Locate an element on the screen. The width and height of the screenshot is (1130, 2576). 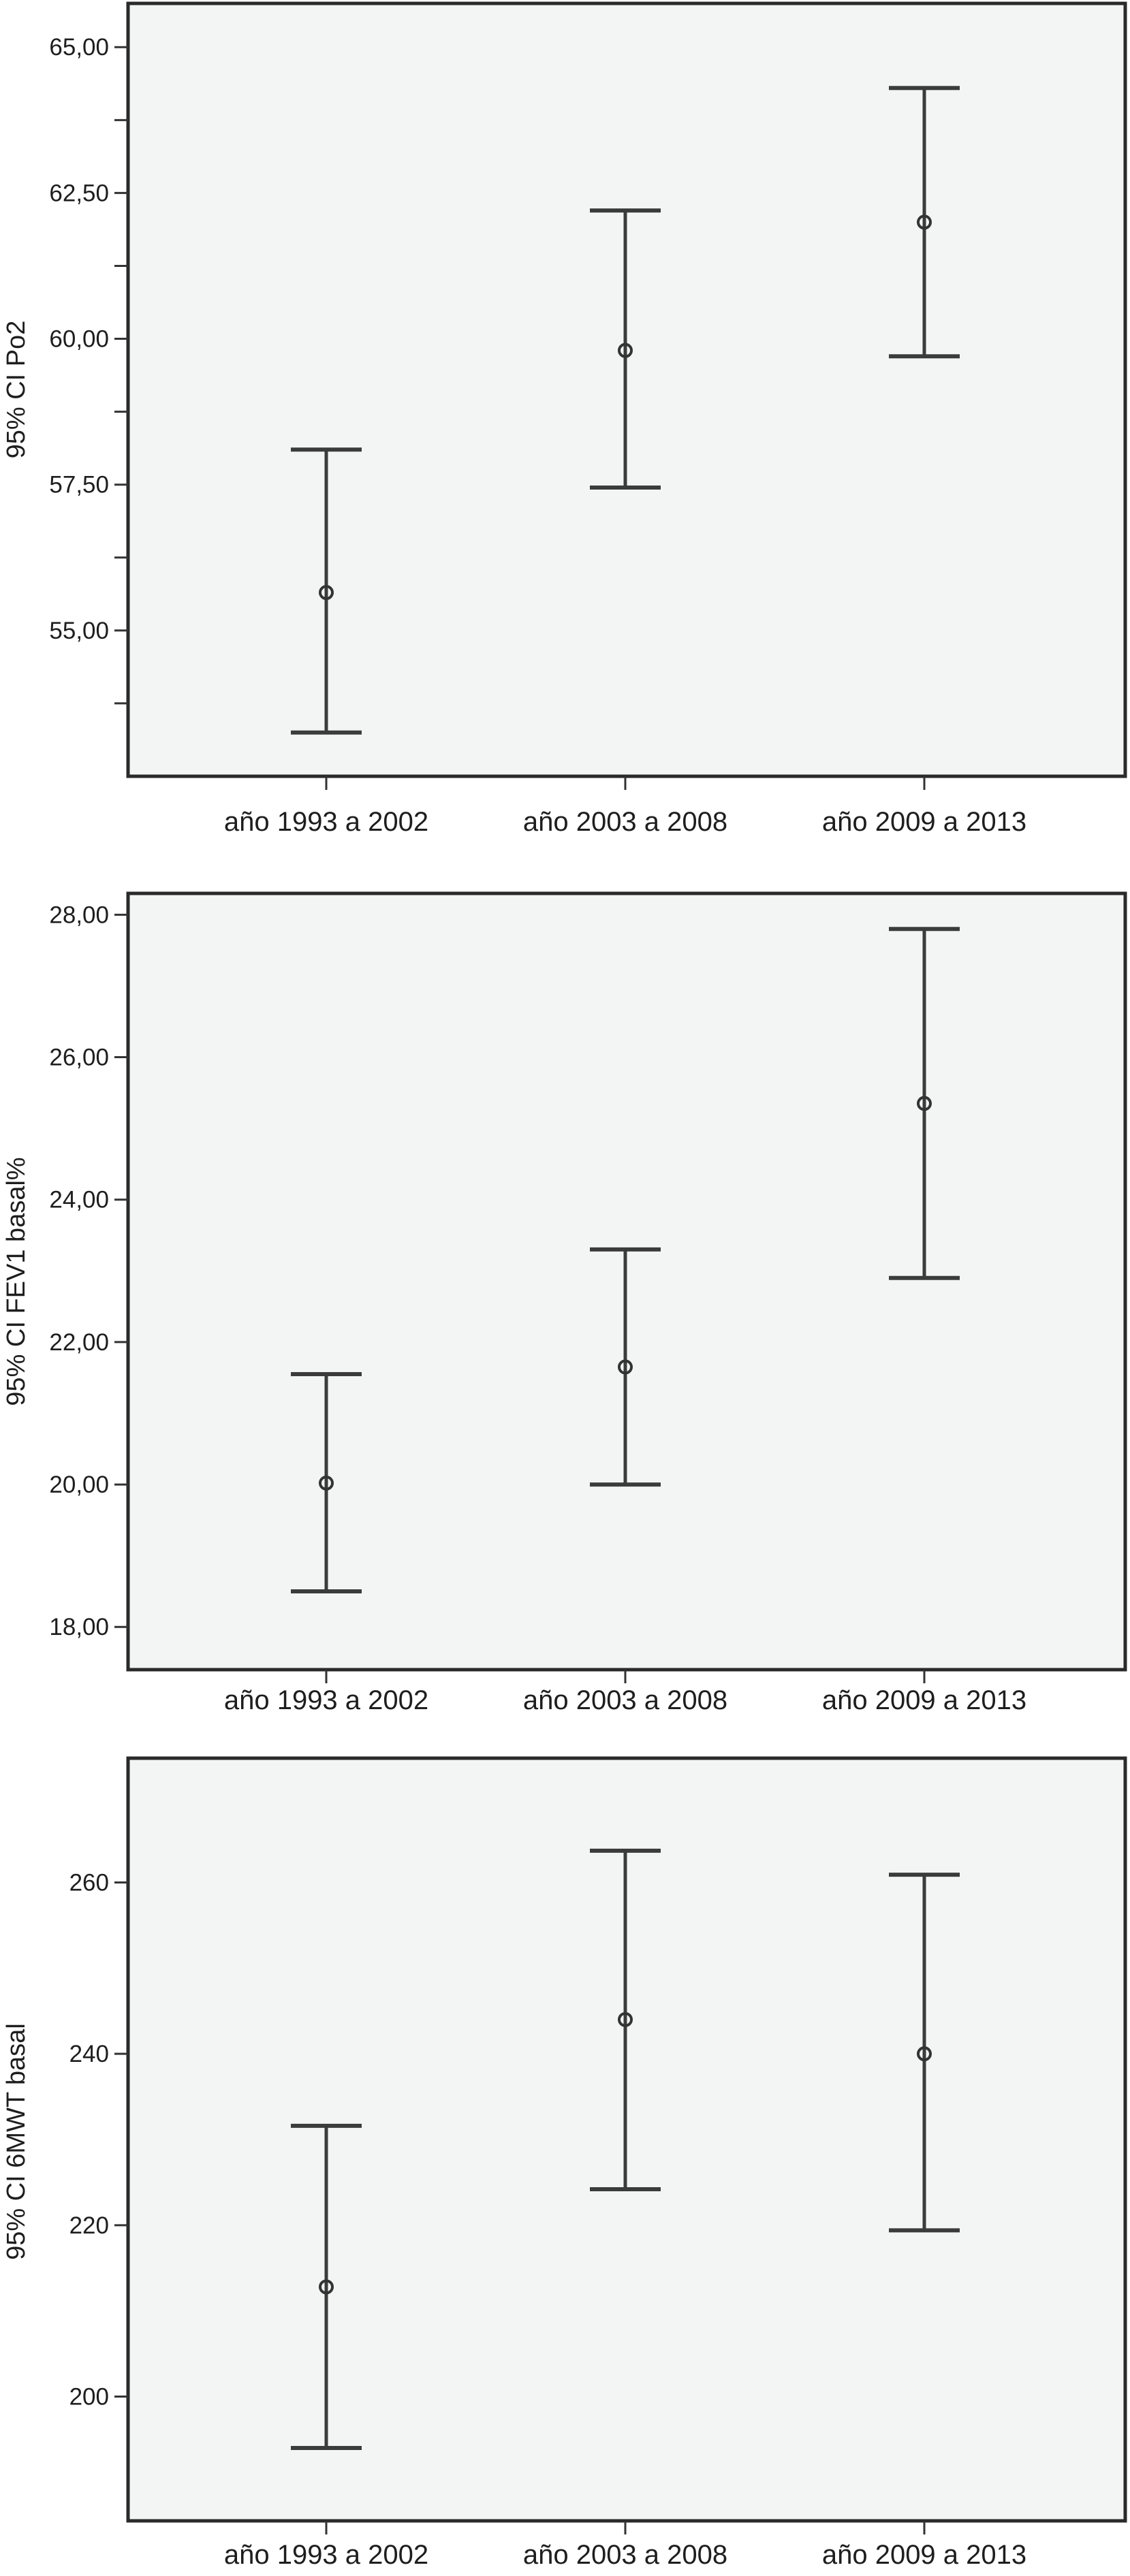
x-category-label-3-1: año 1993 a 2002 is located at coordinates (326, 2555).